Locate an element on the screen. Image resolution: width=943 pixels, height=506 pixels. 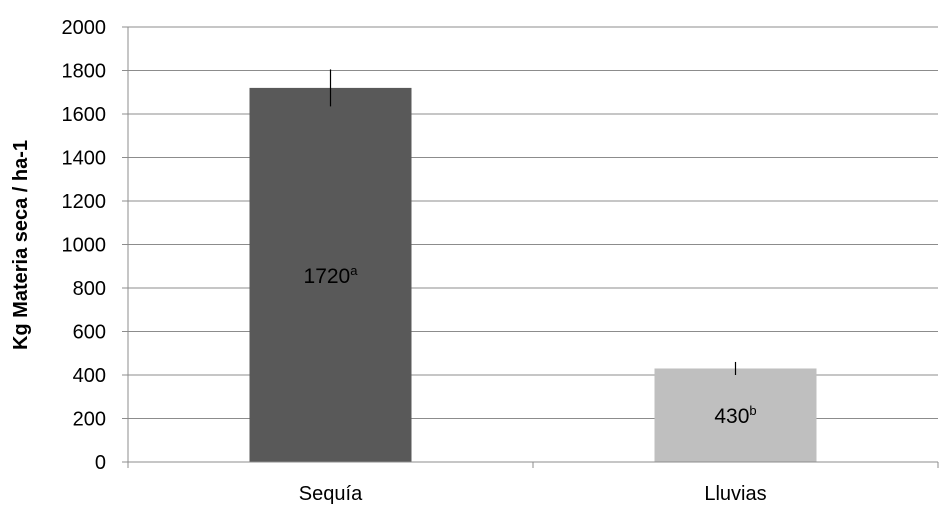
y-tick-label: 1800 is located at coordinates (84, 72).